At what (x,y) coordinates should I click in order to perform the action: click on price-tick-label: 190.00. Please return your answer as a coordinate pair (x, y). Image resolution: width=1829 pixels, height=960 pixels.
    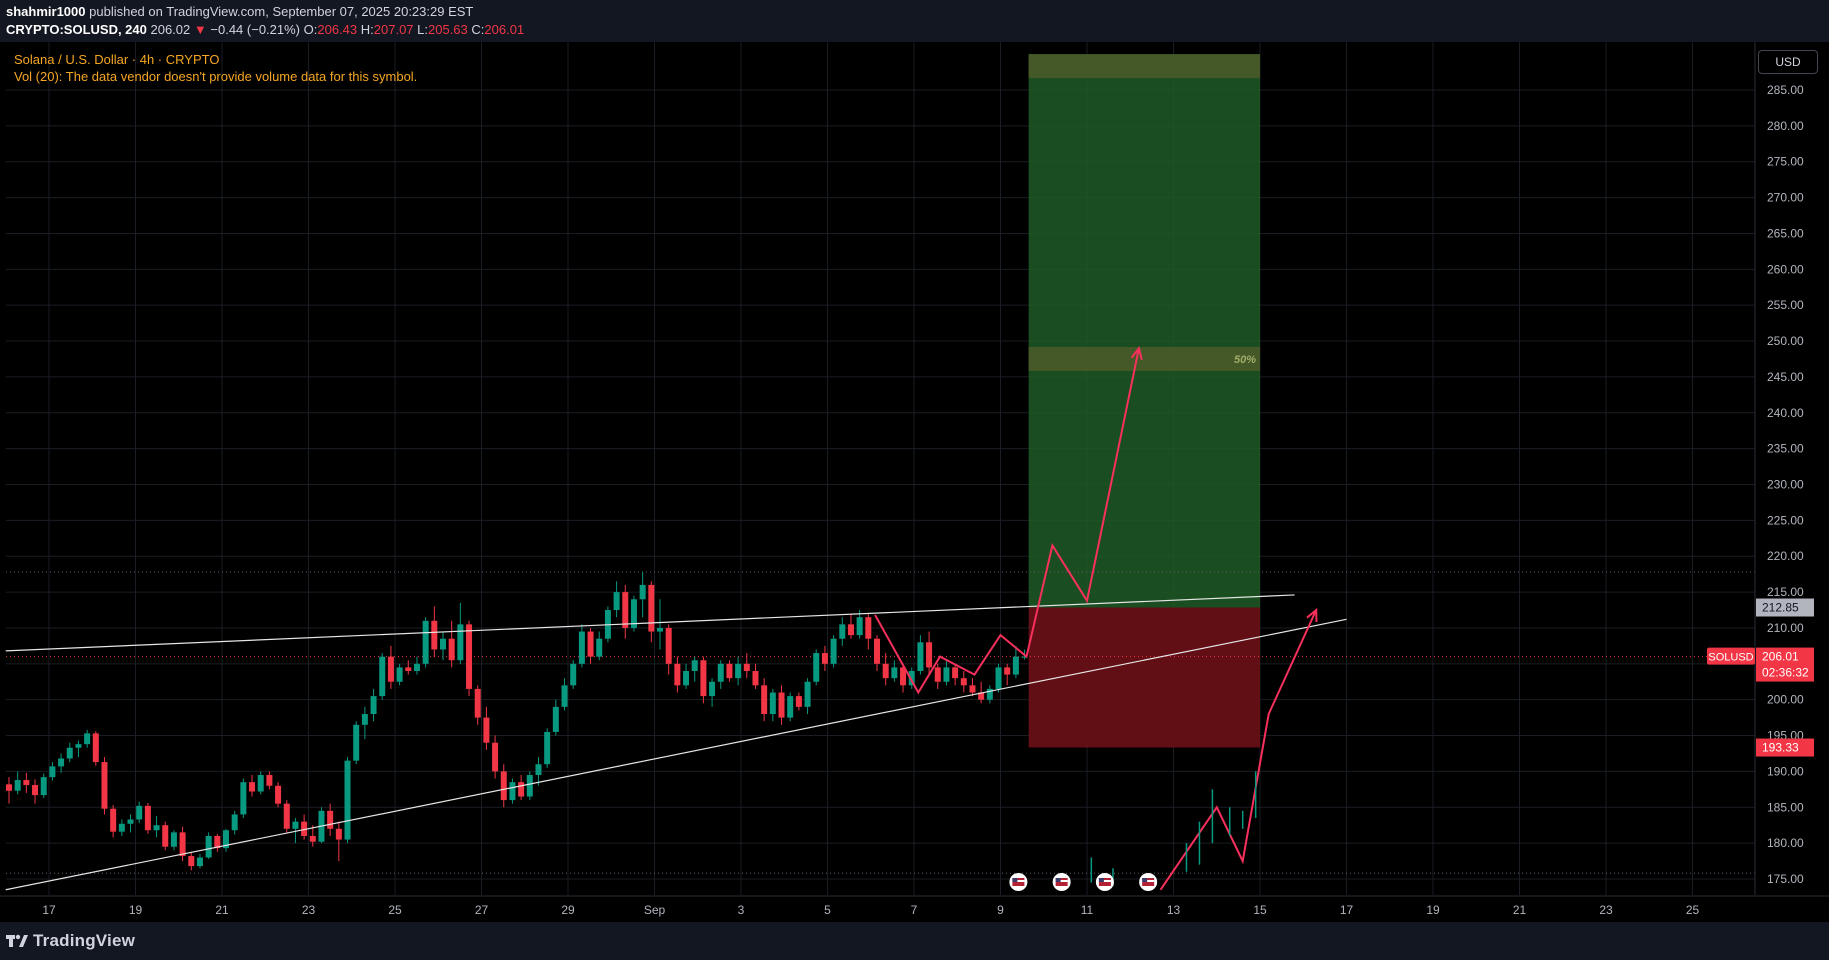
    Looking at the image, I should click on (1785, 771).